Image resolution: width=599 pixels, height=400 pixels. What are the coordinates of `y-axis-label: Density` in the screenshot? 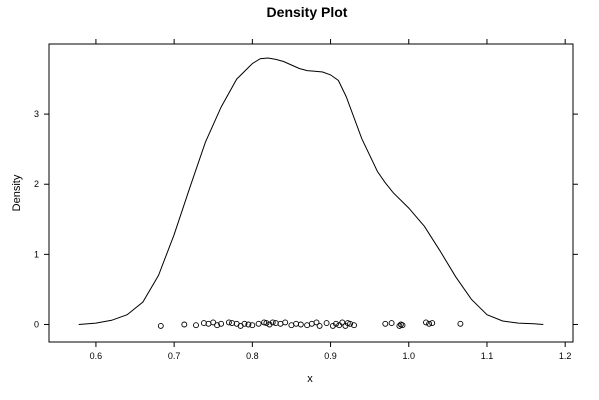 It's located at (17, 192).